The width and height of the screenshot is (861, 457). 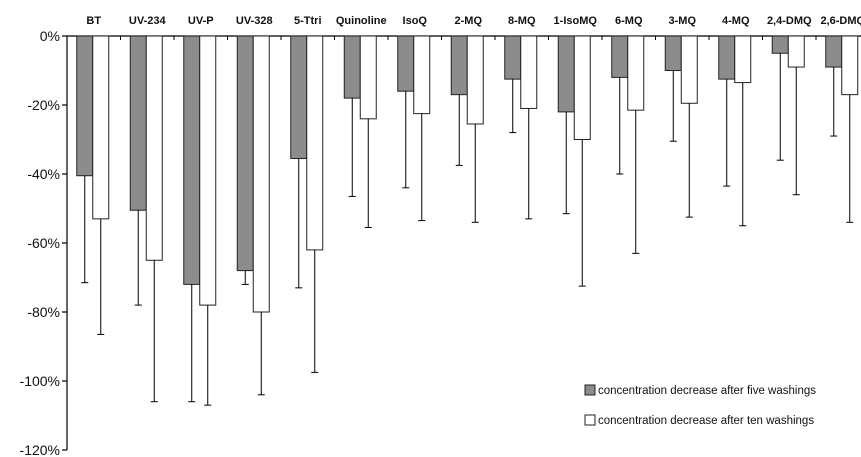 I want to click on category-label: 2-MQ, so click(x=469, y=21).